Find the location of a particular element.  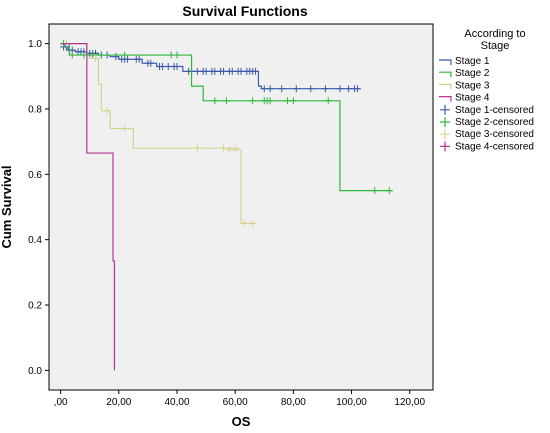

legend-item-stage-3-censored: Stage 3-censored is located at coordinates (487, 134).